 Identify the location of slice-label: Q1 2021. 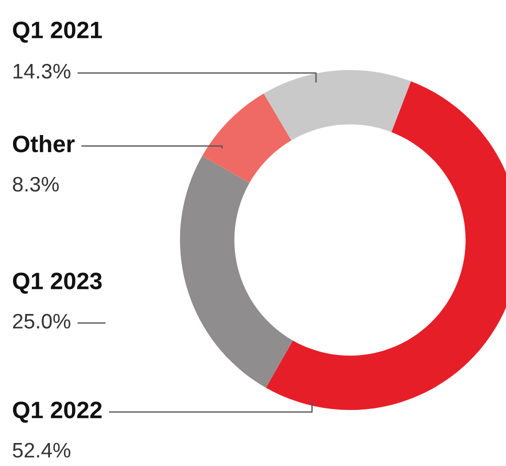
(57, 32).